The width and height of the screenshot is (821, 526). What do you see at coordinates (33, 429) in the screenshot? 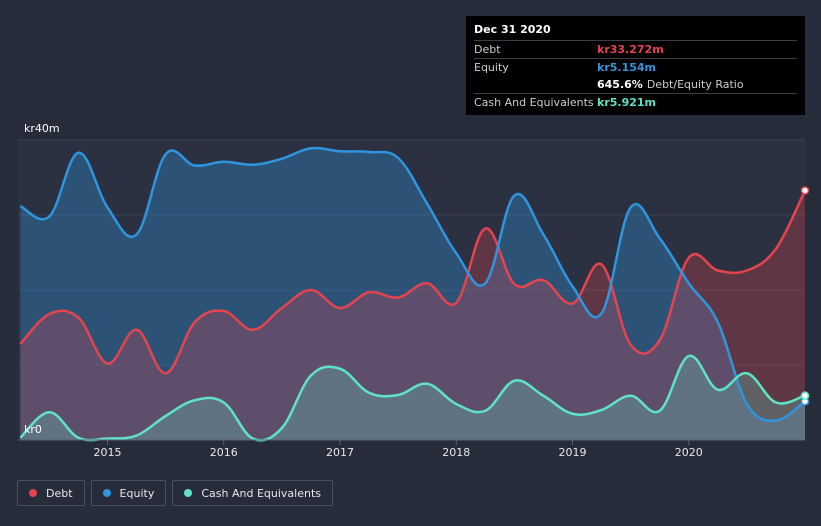
I see `y-axis-bottom-label: kr0` at bounding box center [33, 429].